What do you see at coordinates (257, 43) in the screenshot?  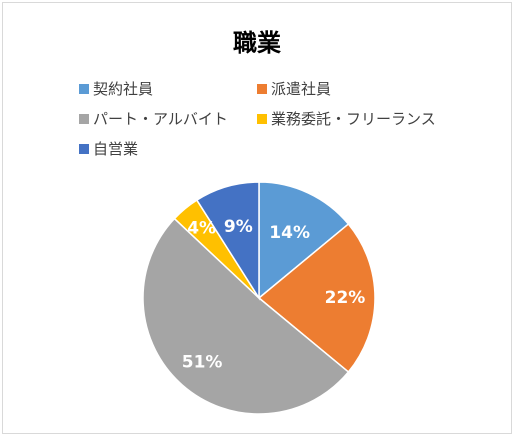 I see `chart-title: 職業` at bounding box center [257, 43].